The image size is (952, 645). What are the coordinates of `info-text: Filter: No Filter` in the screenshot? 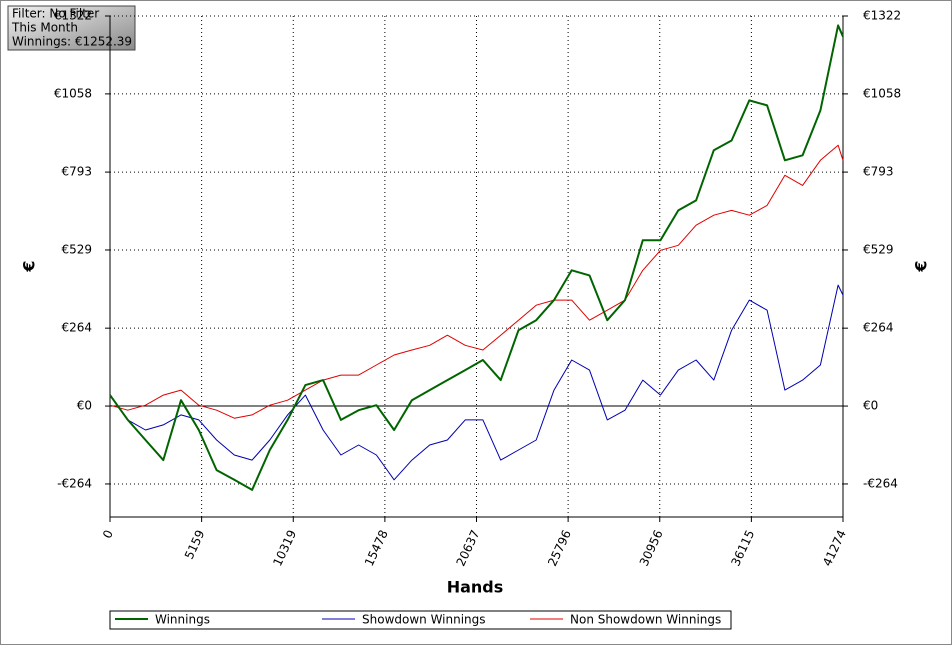 It's located at (55, 14).